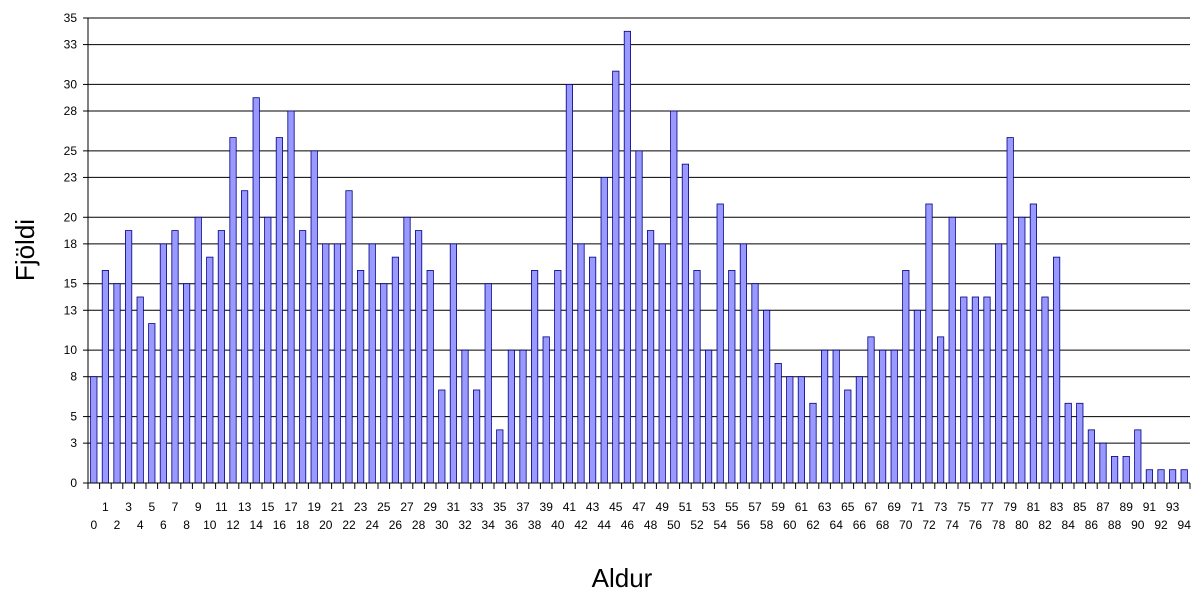  I want to click on y-tick-label: 20, so click(71, 217).